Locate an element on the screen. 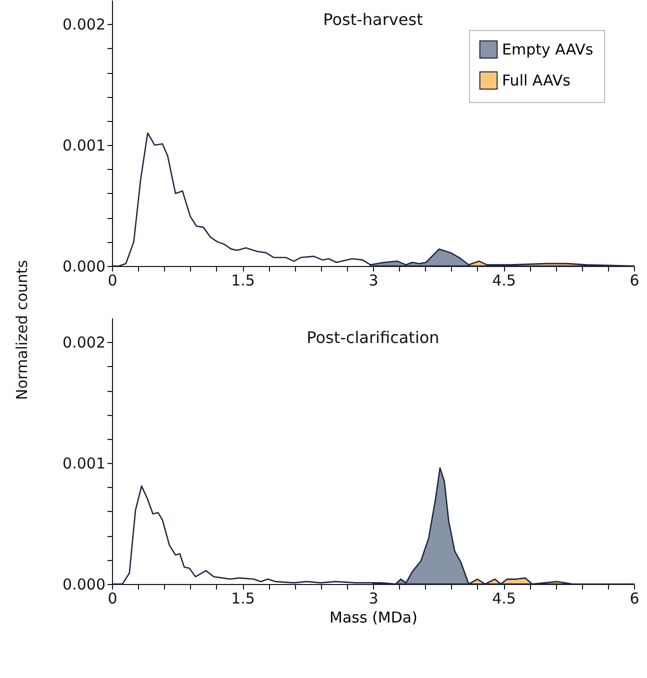  x-axis-title: Mass (MDa) is located at coordinates (374, 617).